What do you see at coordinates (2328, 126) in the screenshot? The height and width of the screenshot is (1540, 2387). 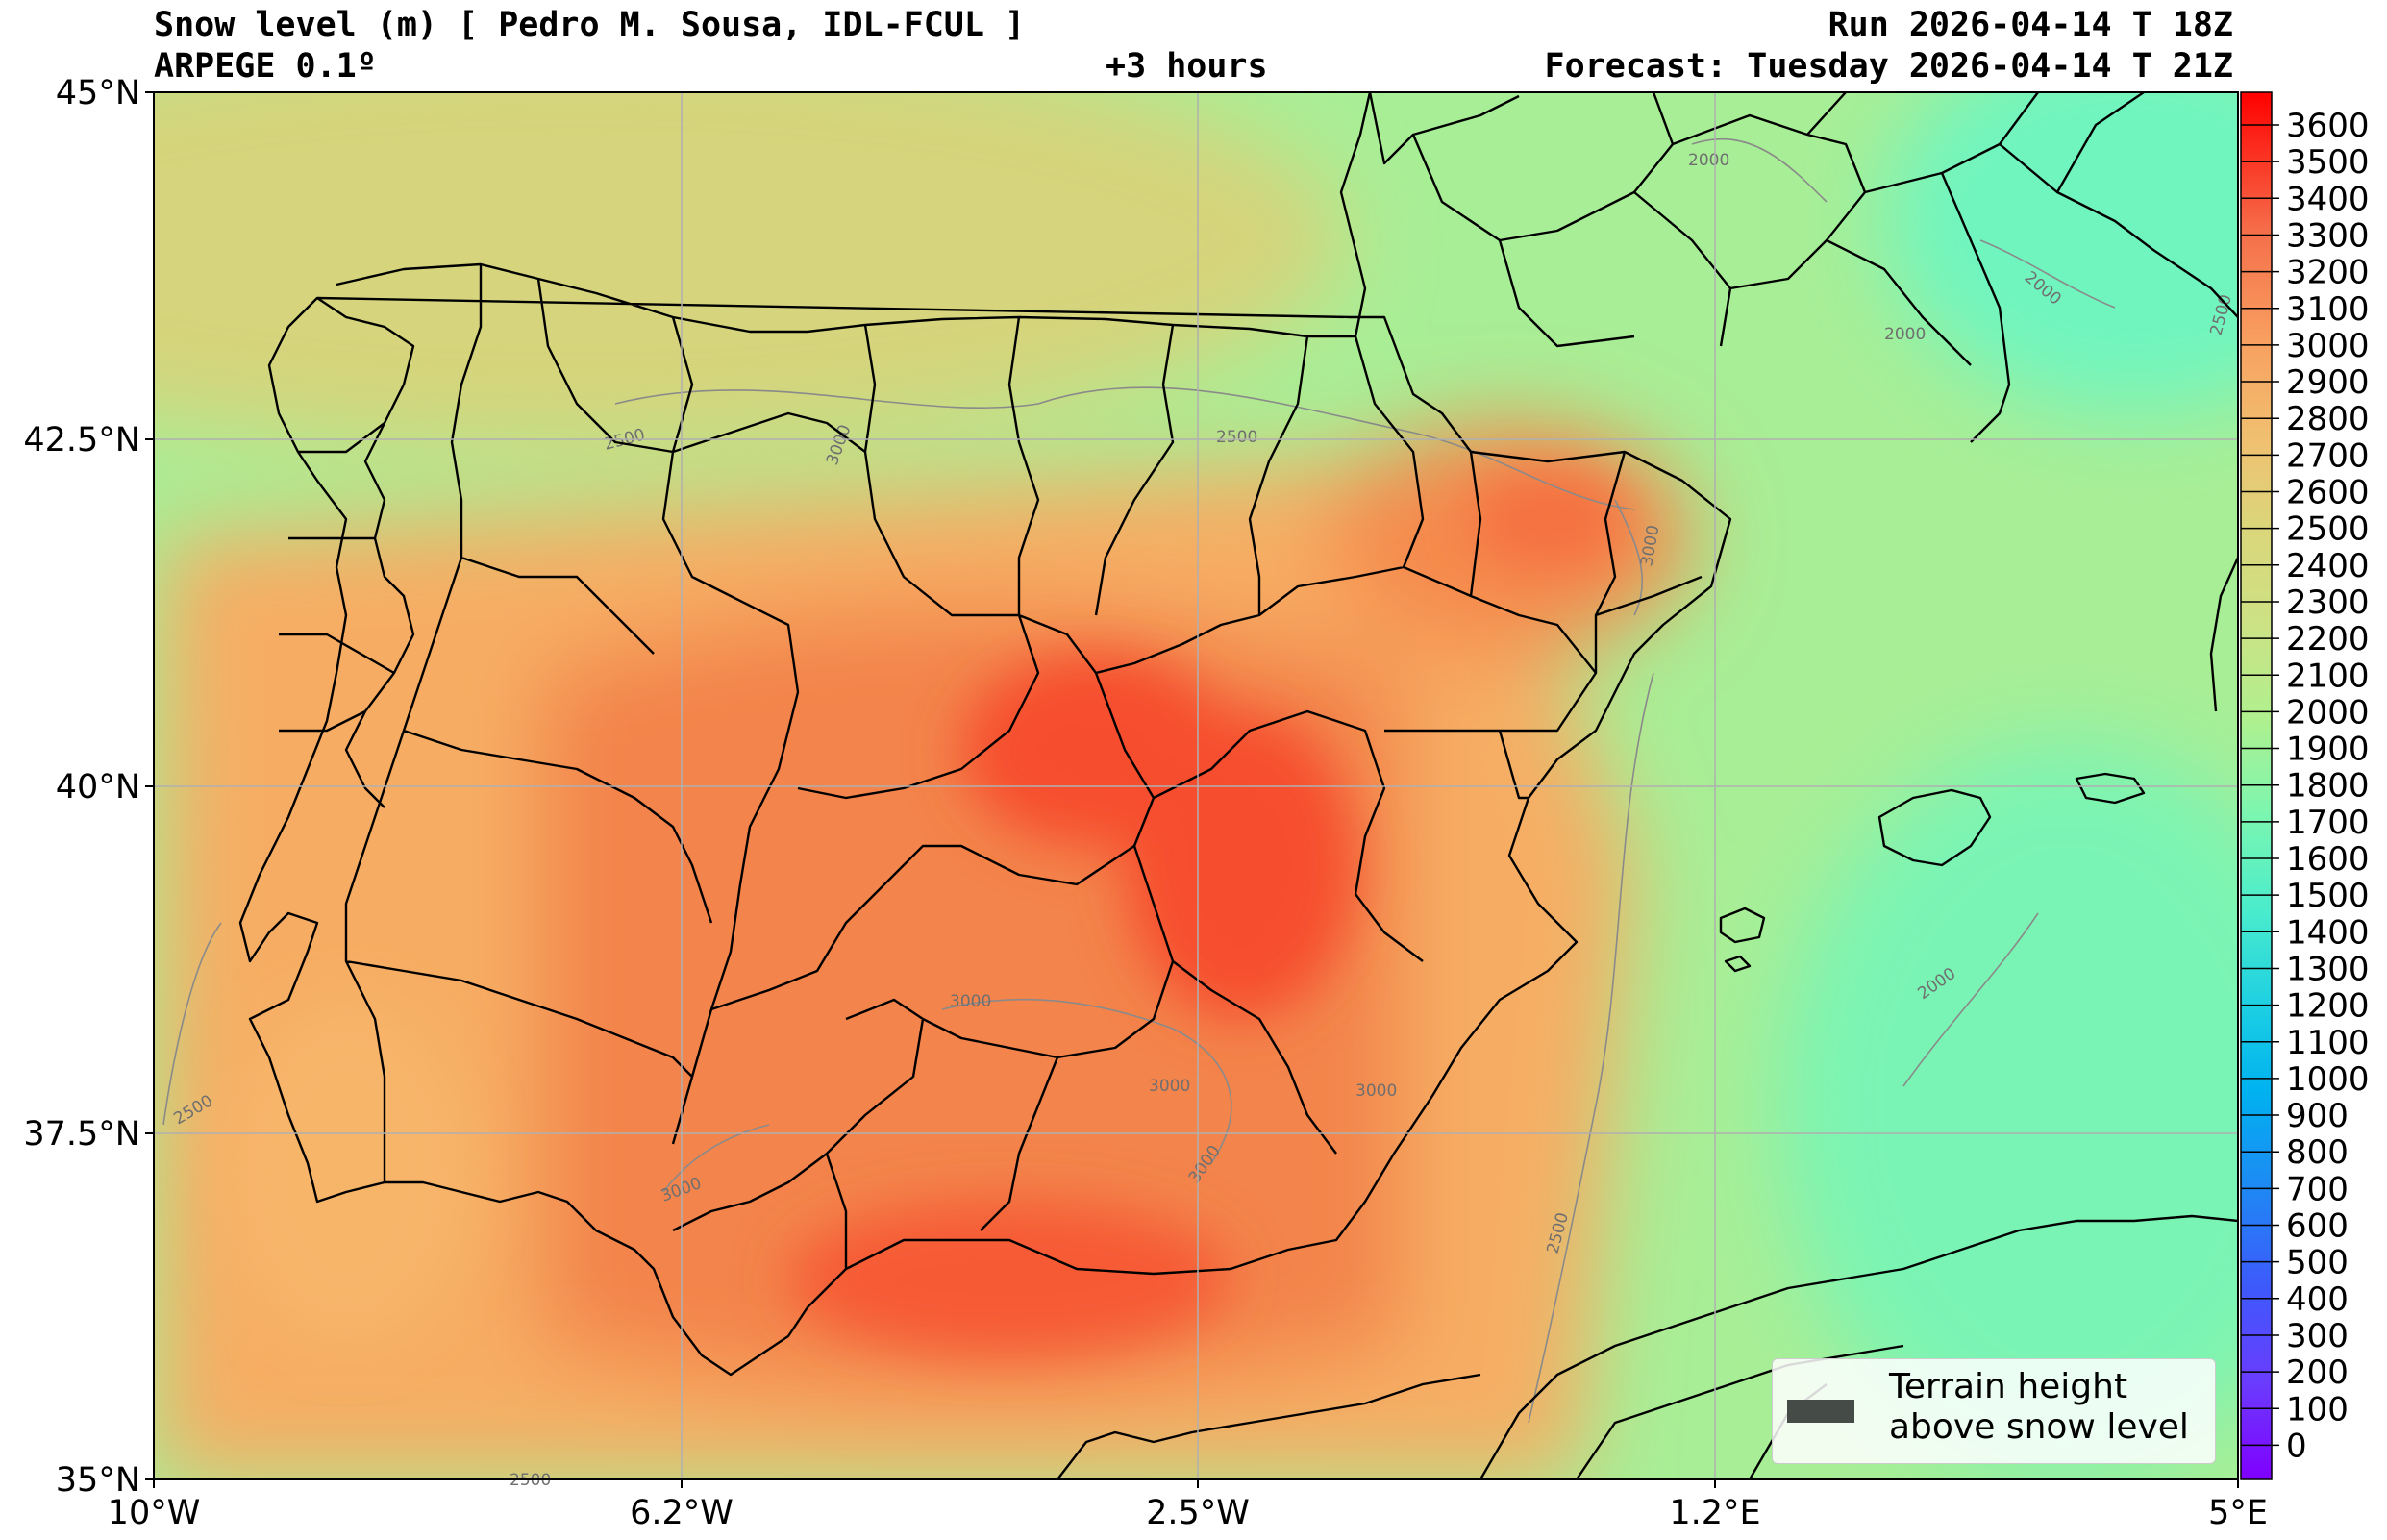 I see `colorbar-label: 3600` at bounding box center [2328, 126].